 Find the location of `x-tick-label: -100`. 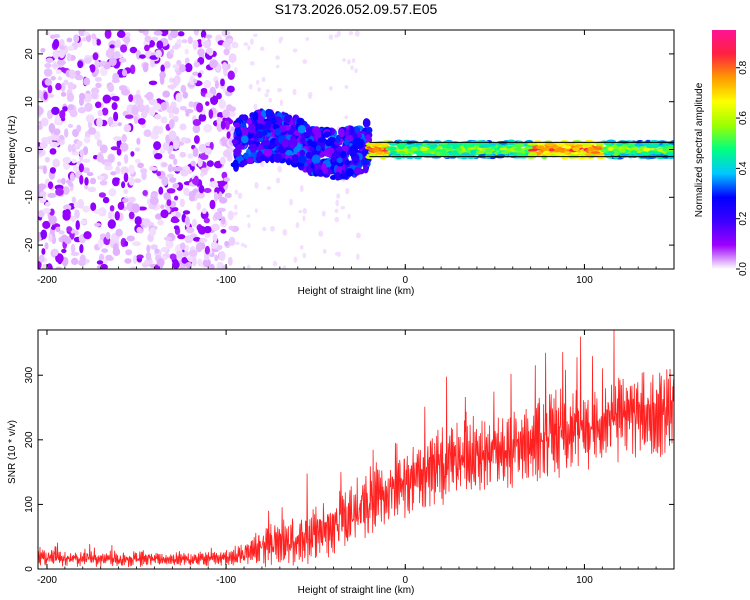

x-tick-label: -100 is located at coordinates (226, 280).